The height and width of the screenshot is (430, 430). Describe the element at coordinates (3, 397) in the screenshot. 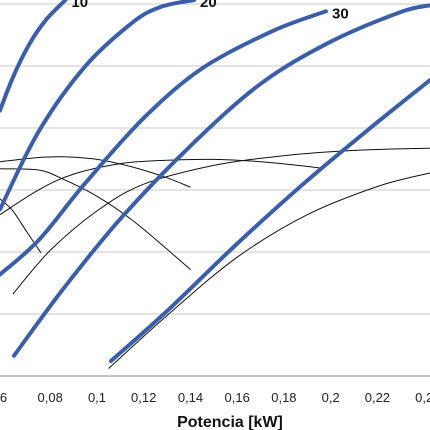

I see `x-tick-label: 6` at that location.